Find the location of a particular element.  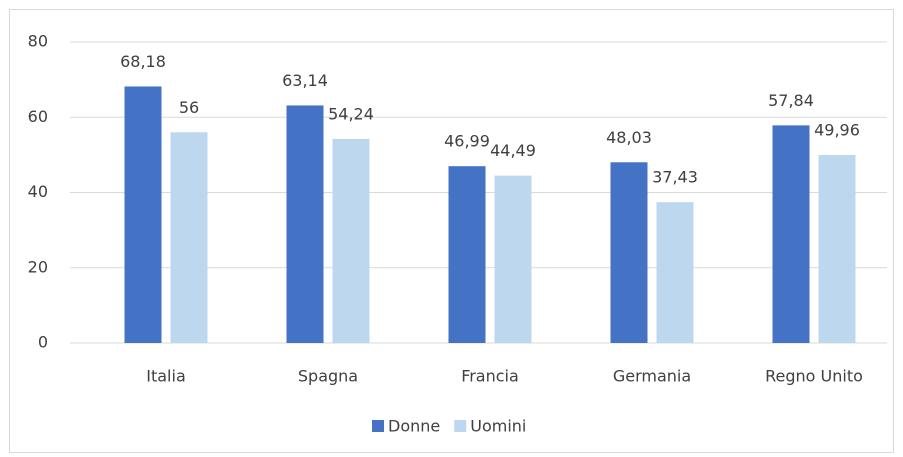

legend-label: Donne is located at coordinates (414, 426).